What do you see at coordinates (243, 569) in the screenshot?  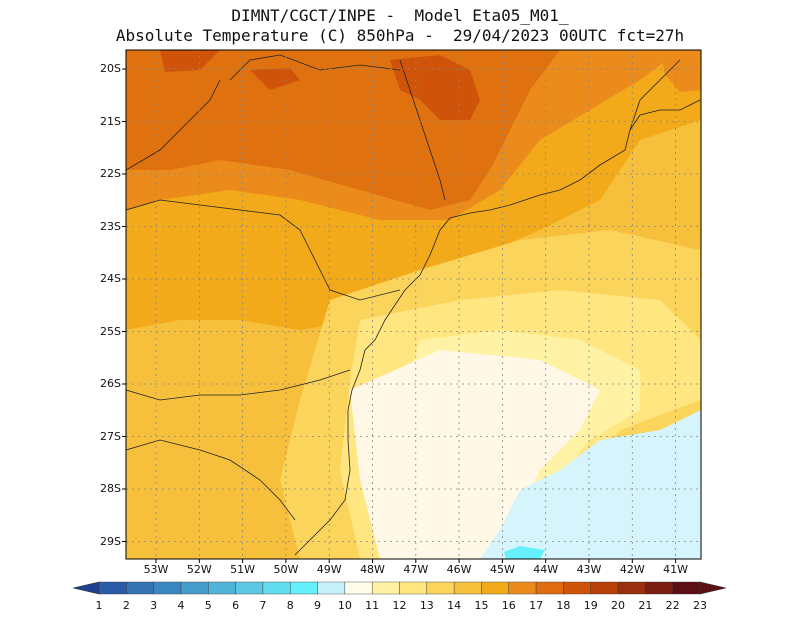 I see `lon-label: 51W` at bounding box center [243, 569].